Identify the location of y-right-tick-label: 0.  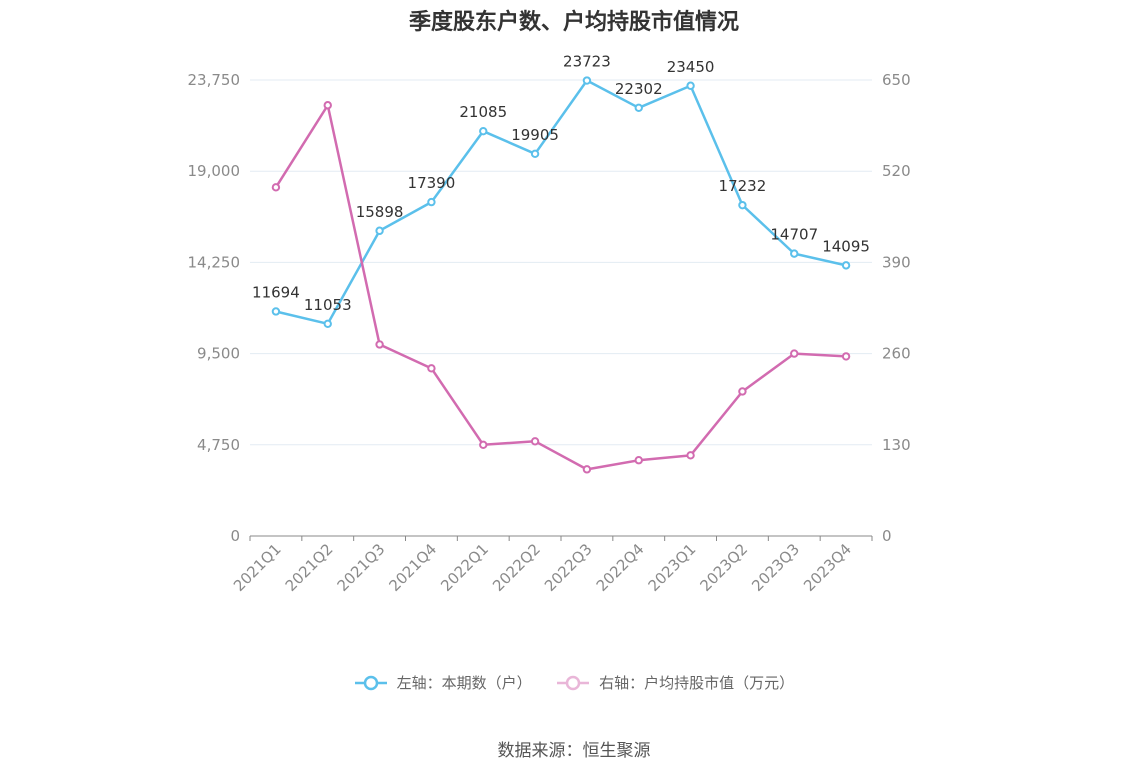
(887, 536).